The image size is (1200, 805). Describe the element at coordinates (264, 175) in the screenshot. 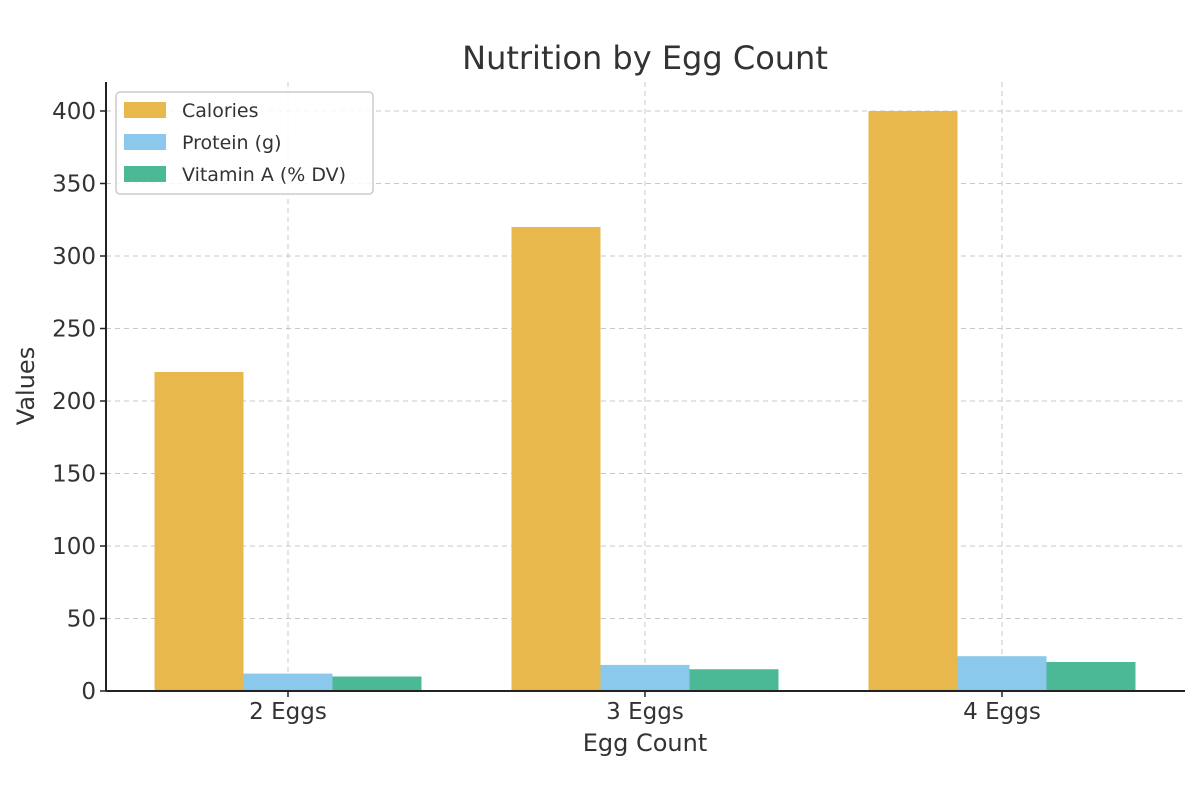

I see `legend-label: Vitamin A (% DV)` at that location.